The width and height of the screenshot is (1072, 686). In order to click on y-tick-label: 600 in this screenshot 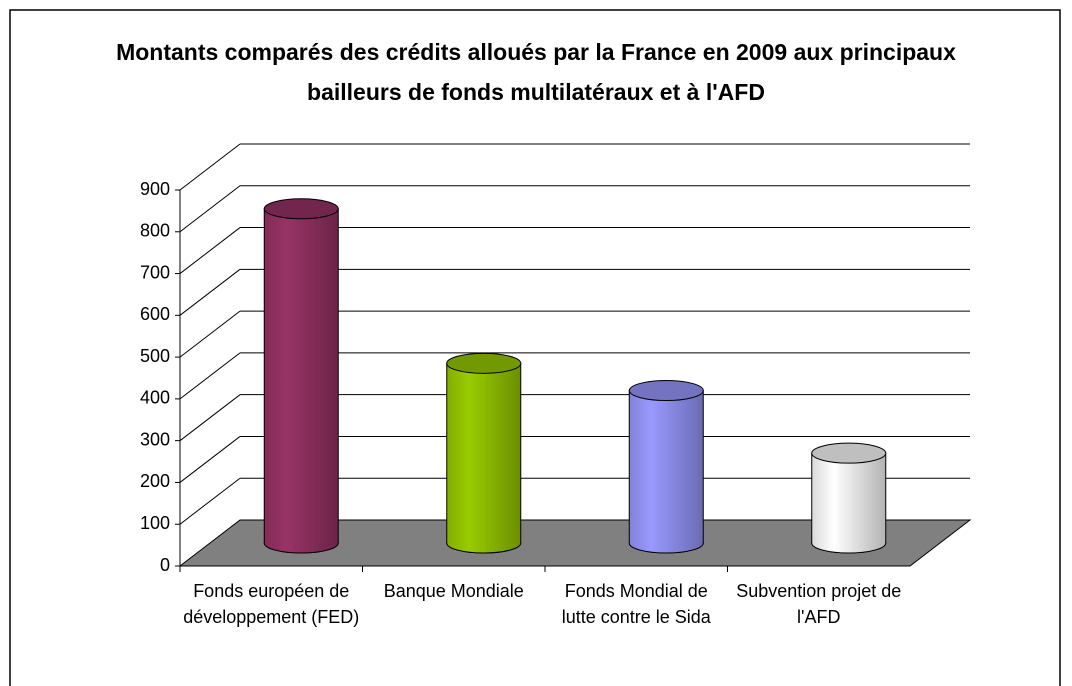, I will do `click(155, 314)`.